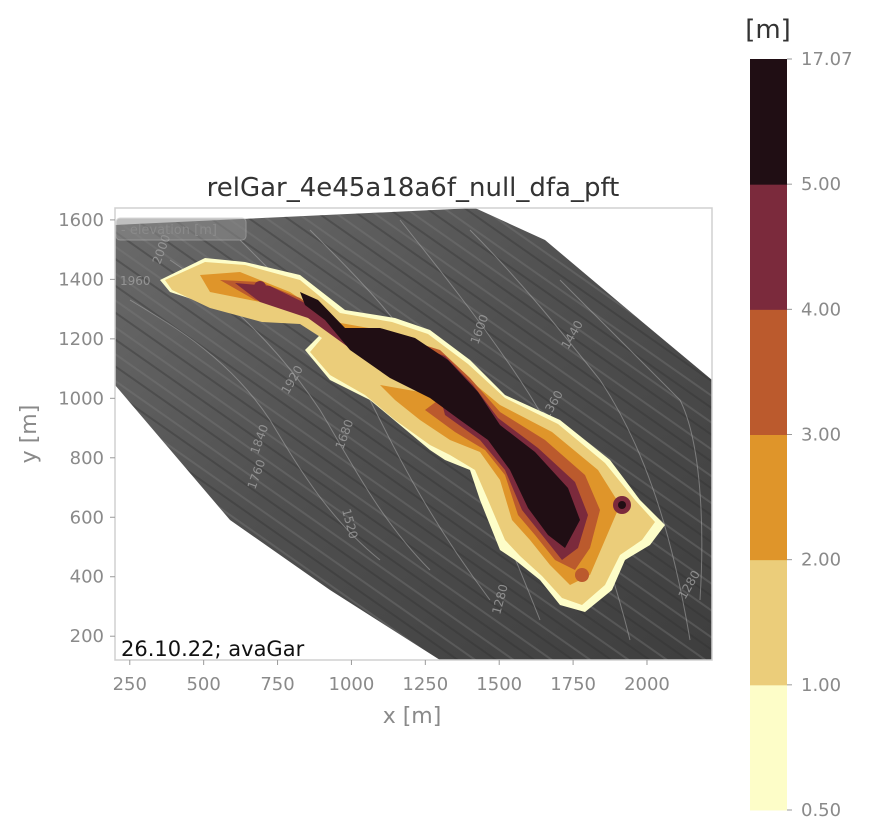 This screenshot has height=838, width=874. Describe the element at coordinates (87, 636) in the screenshot. I see `y-tick-label: 200` at that location.